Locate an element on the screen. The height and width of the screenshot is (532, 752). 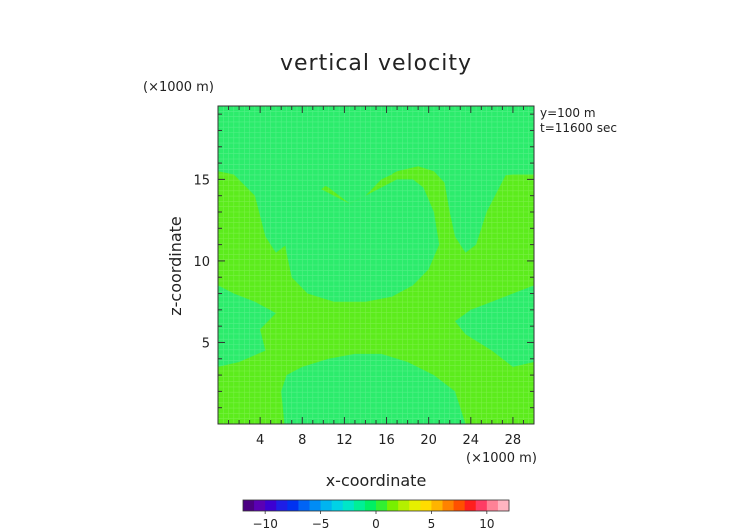
colorbar-tick-label: 10 is located at coordinates (486, 524).